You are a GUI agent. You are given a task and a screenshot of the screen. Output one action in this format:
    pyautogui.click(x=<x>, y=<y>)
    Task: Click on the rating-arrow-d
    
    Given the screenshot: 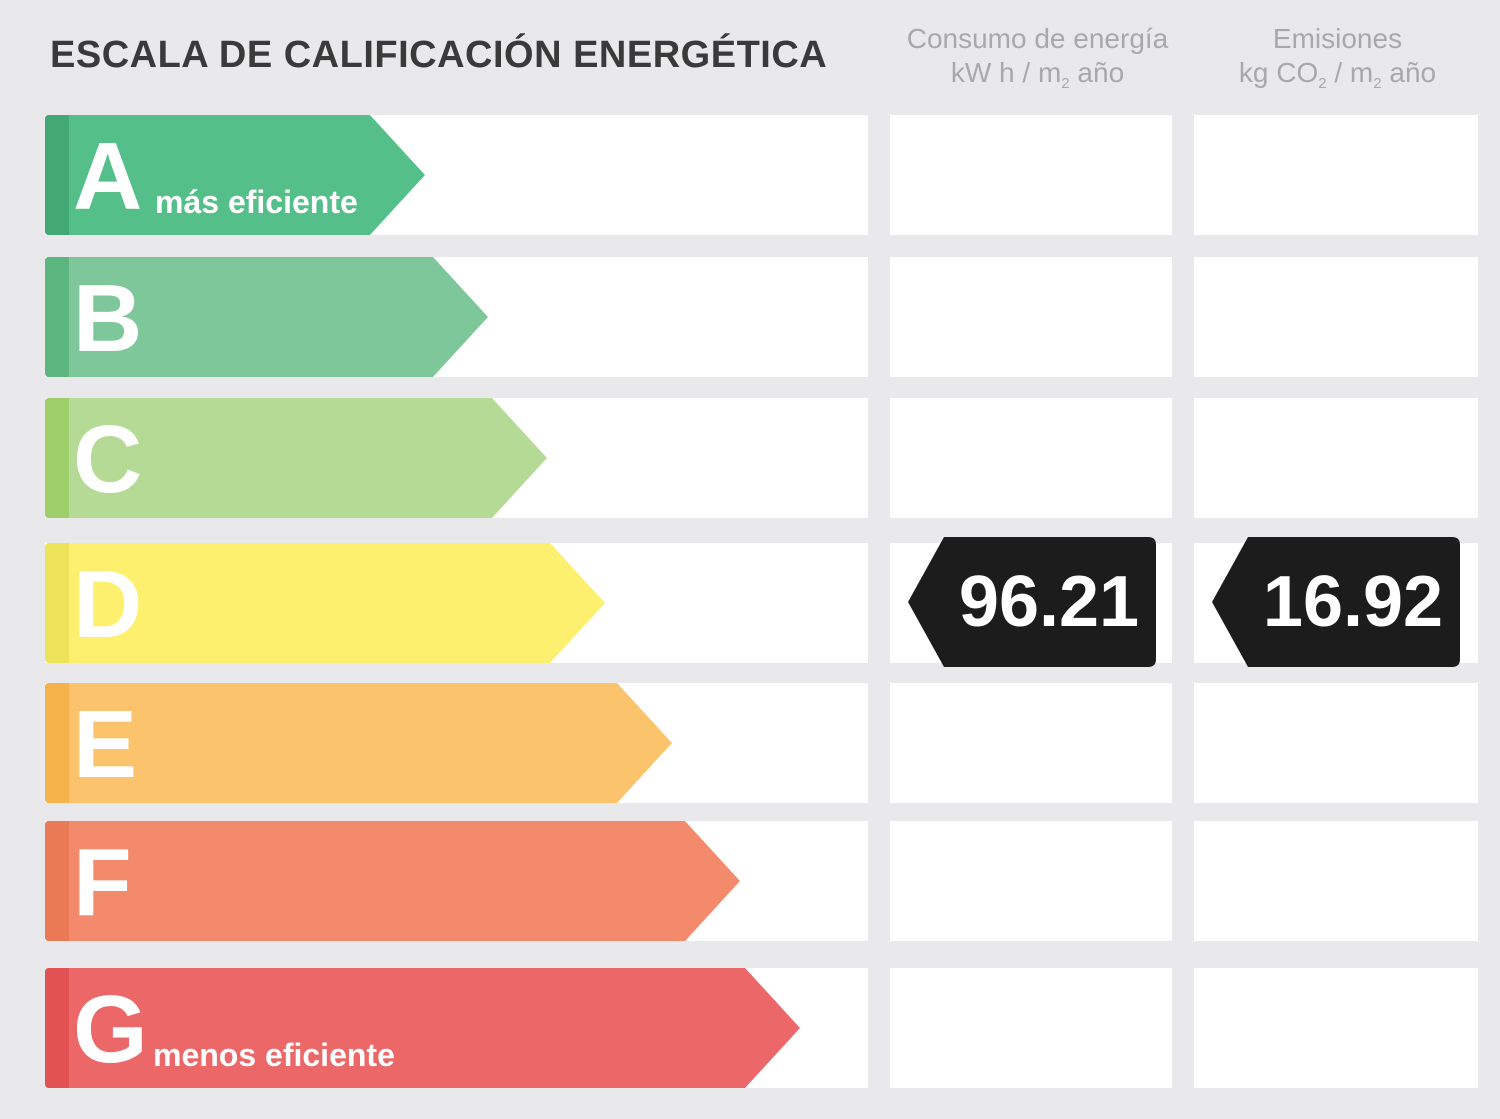 What is the action you would take?
    pyautogui.click(x=325, y=603)
    